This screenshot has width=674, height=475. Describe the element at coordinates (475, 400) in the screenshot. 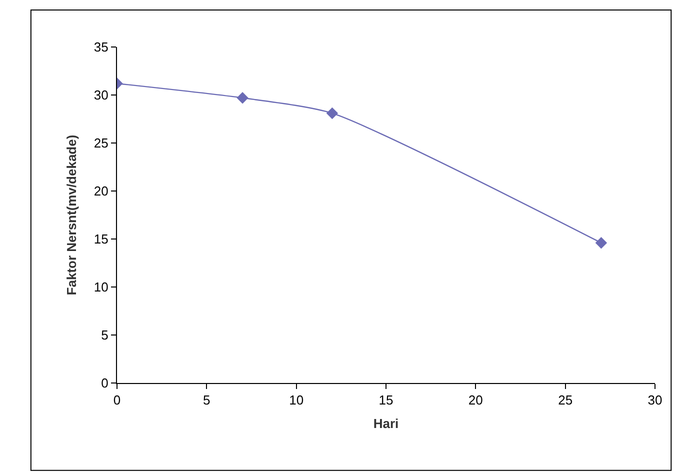

I see `x-tick-label: 20` at that location.